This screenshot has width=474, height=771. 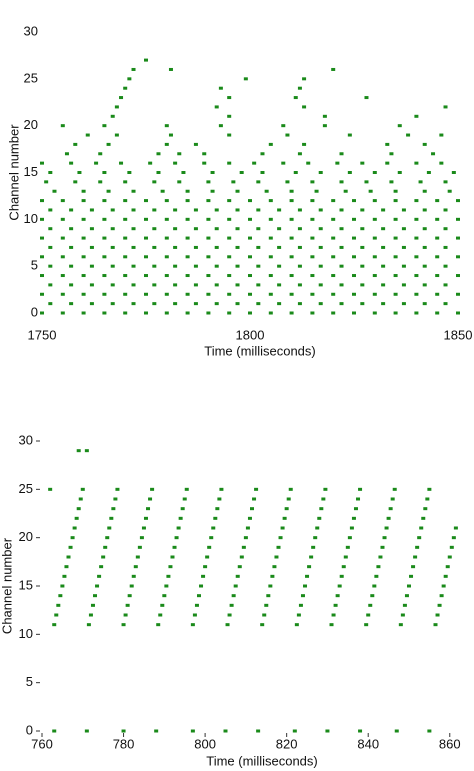 What do you see at coordinates (31, 77) in the screenshot?
I see `y-tick-label: 25` at bounding box center [31, 77].